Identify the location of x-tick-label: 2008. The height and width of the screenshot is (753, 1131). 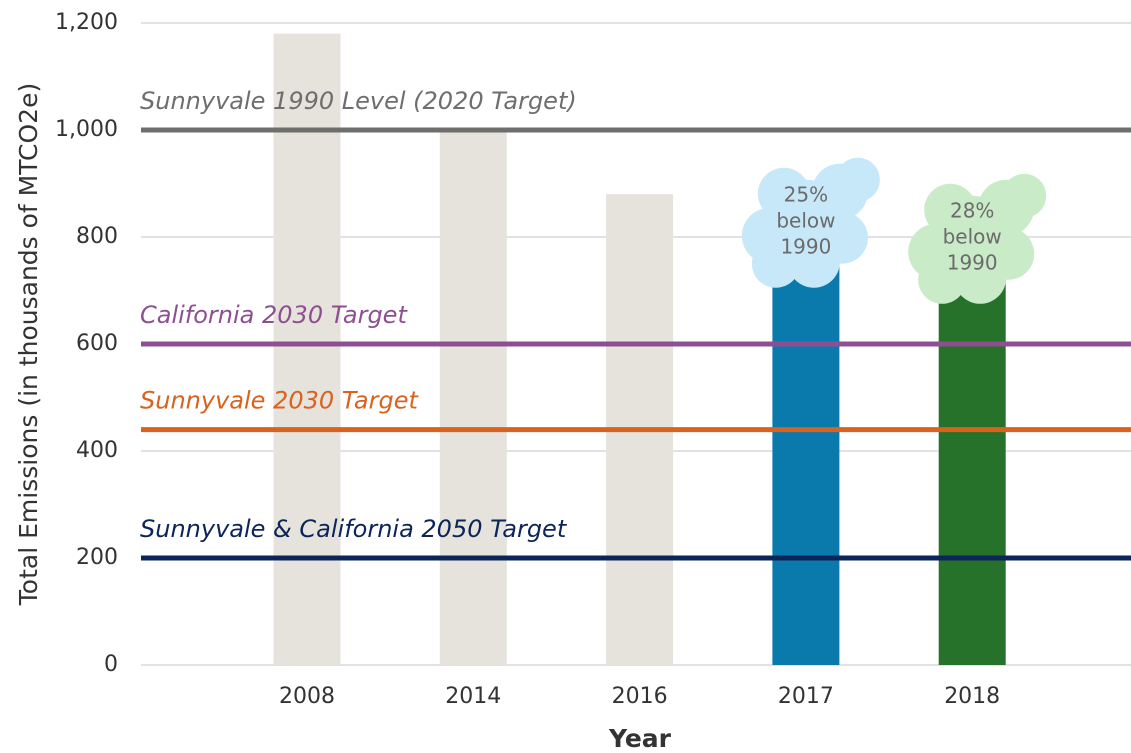
(307, 696).